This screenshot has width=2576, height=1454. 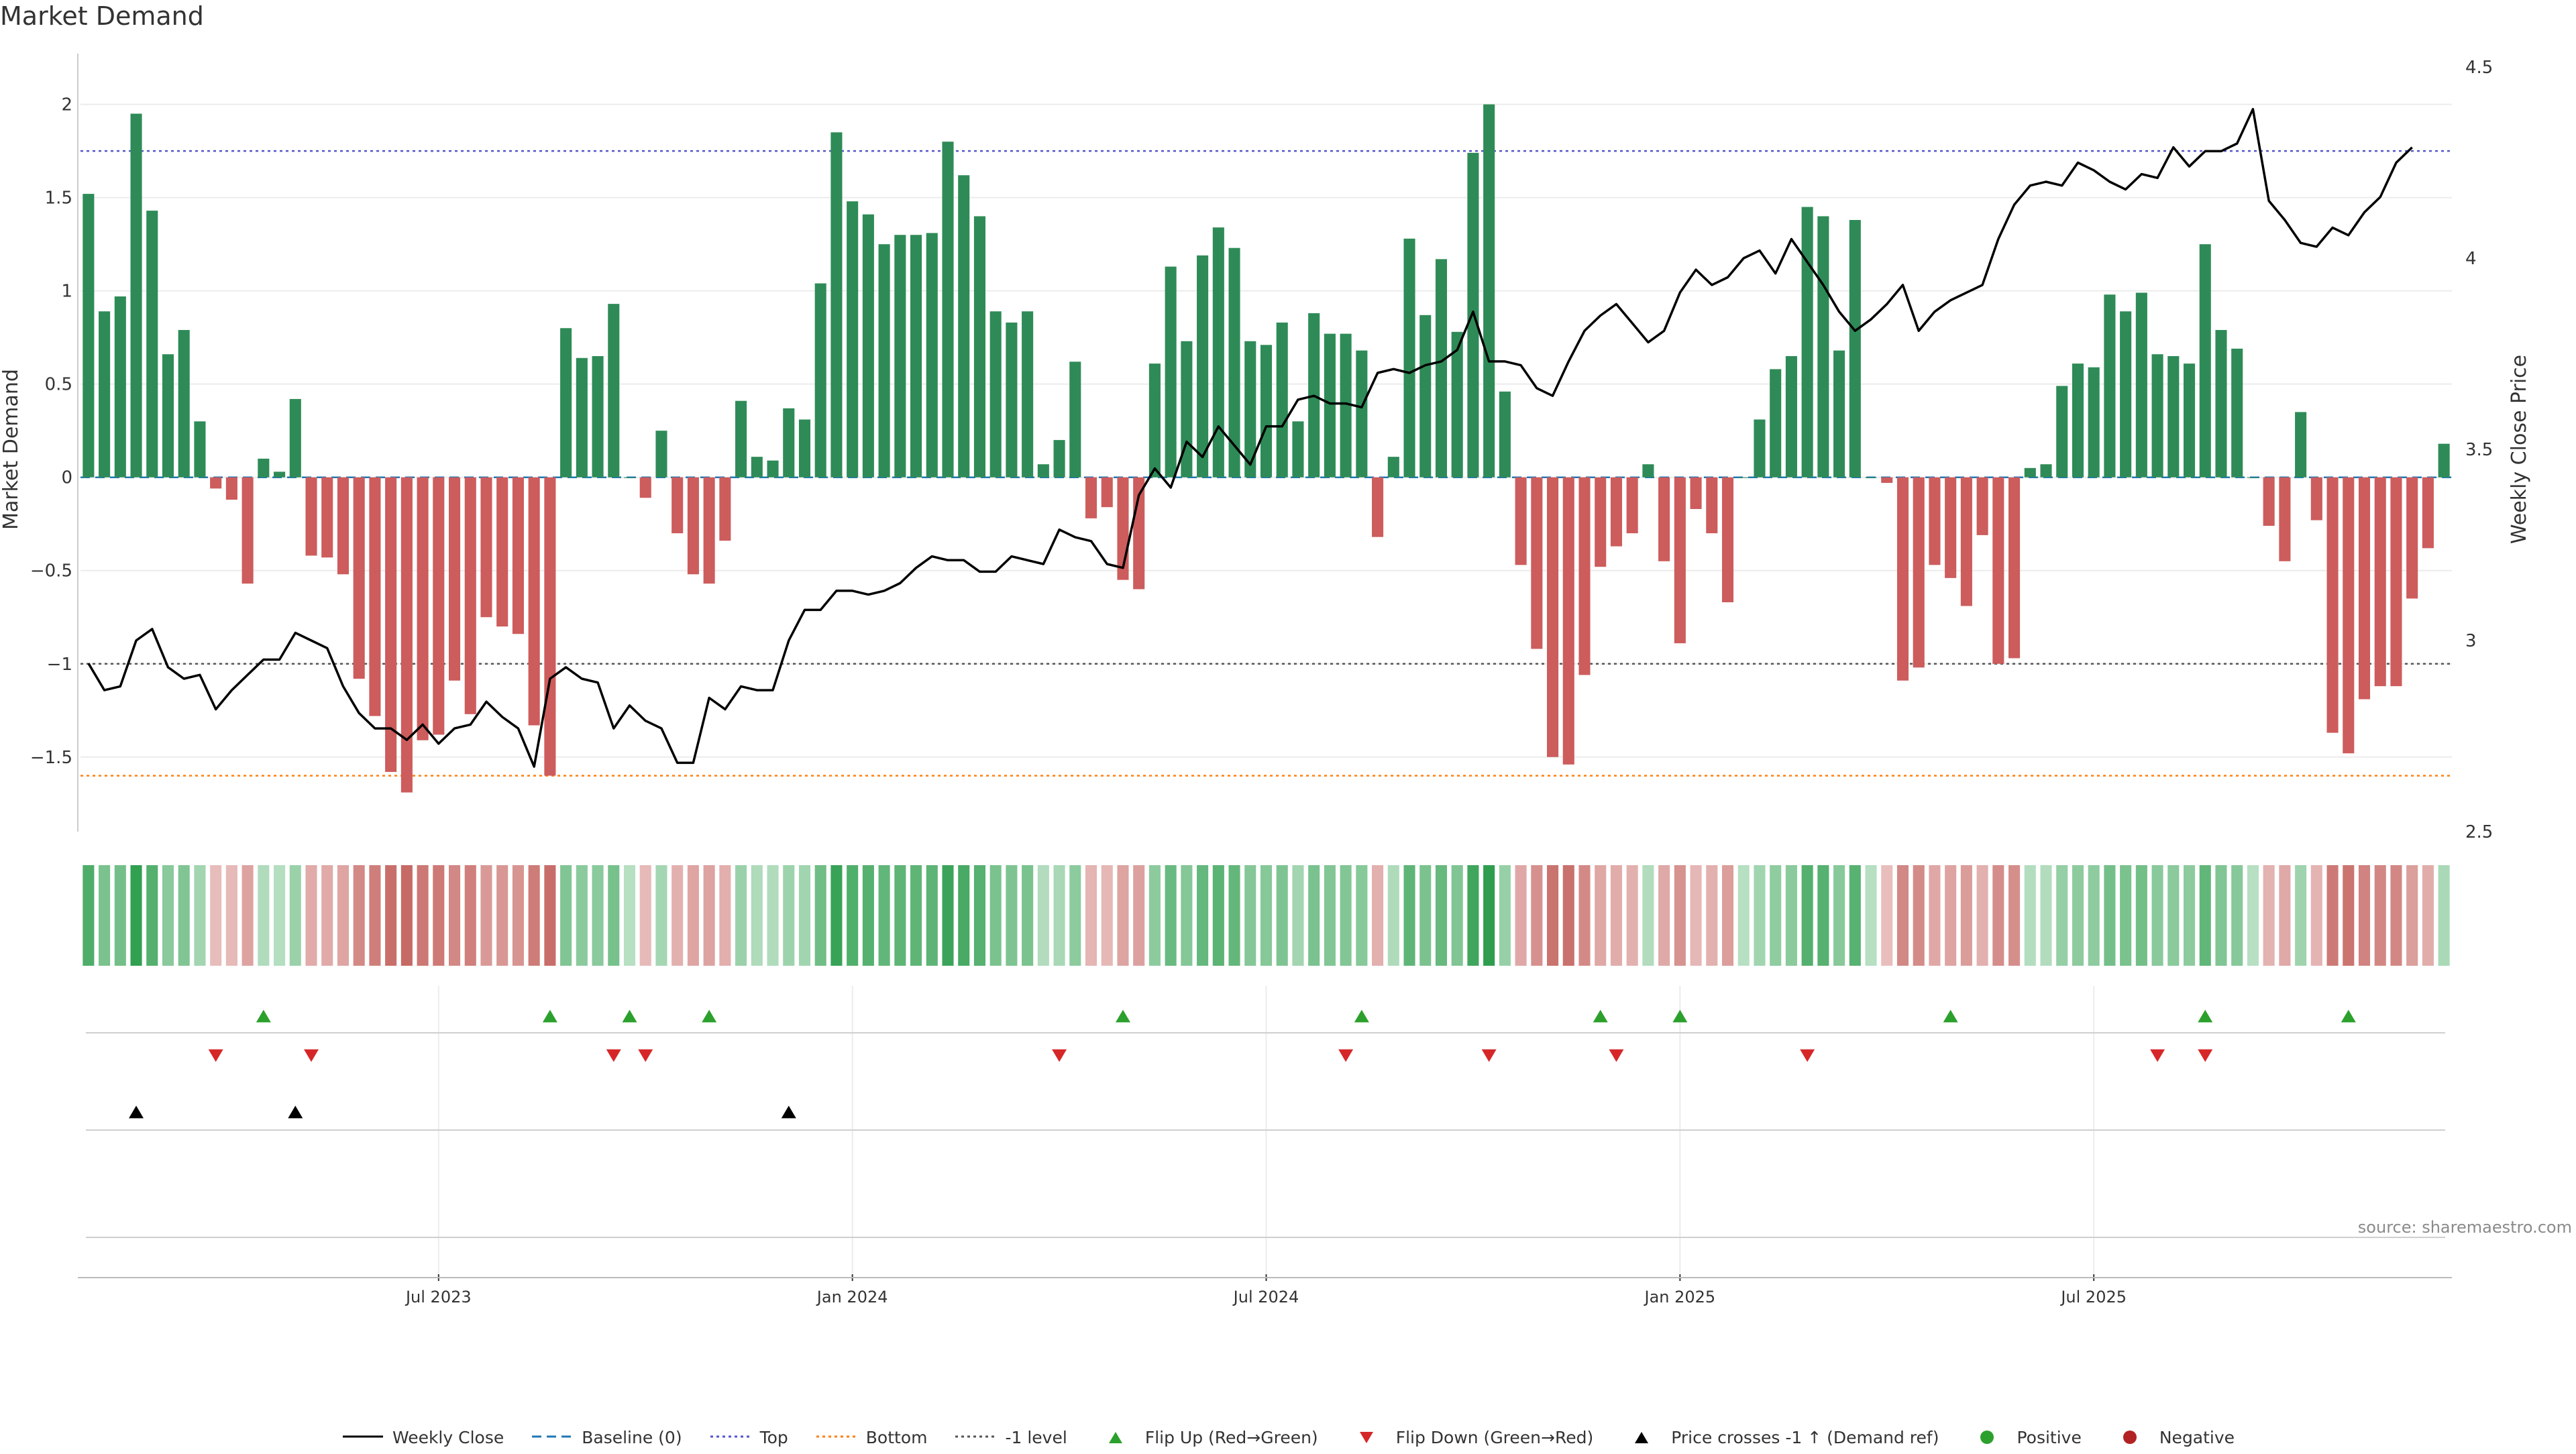 What do you see at coordinates (1805, 1437) in the screenshot?
I see `legend-label: Price crosses -1 ↑ (Demand ref)` at bounding box center [1805, 1437].